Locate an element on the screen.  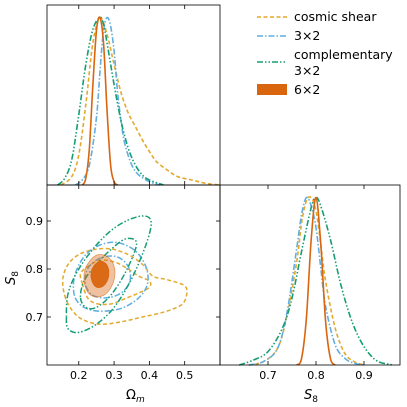
x-axis-label-omega-m: Ωm is located at coordinates (135, 396).